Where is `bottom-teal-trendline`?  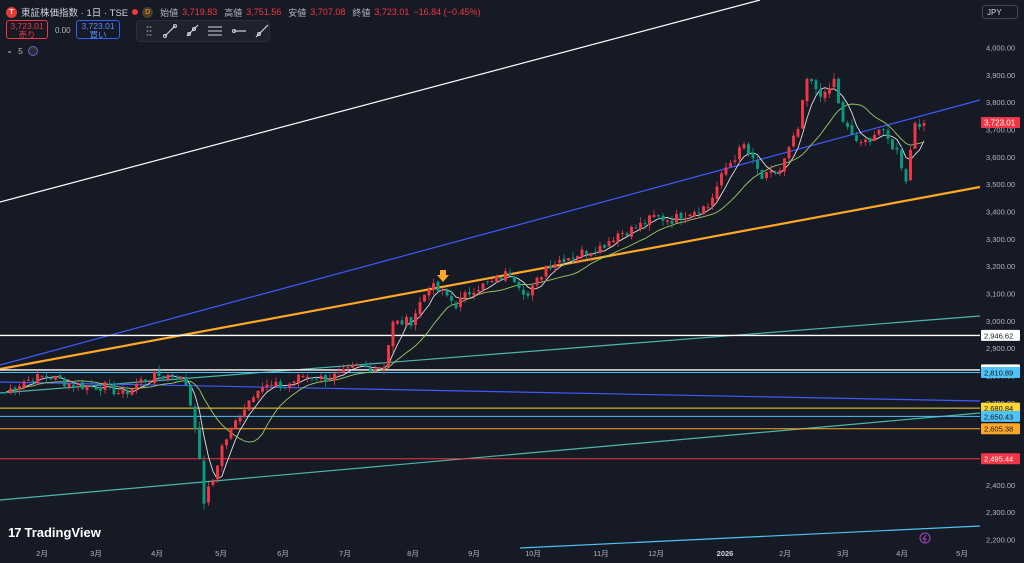 bottom-teal-trendline is located at coordinates (750, 537).